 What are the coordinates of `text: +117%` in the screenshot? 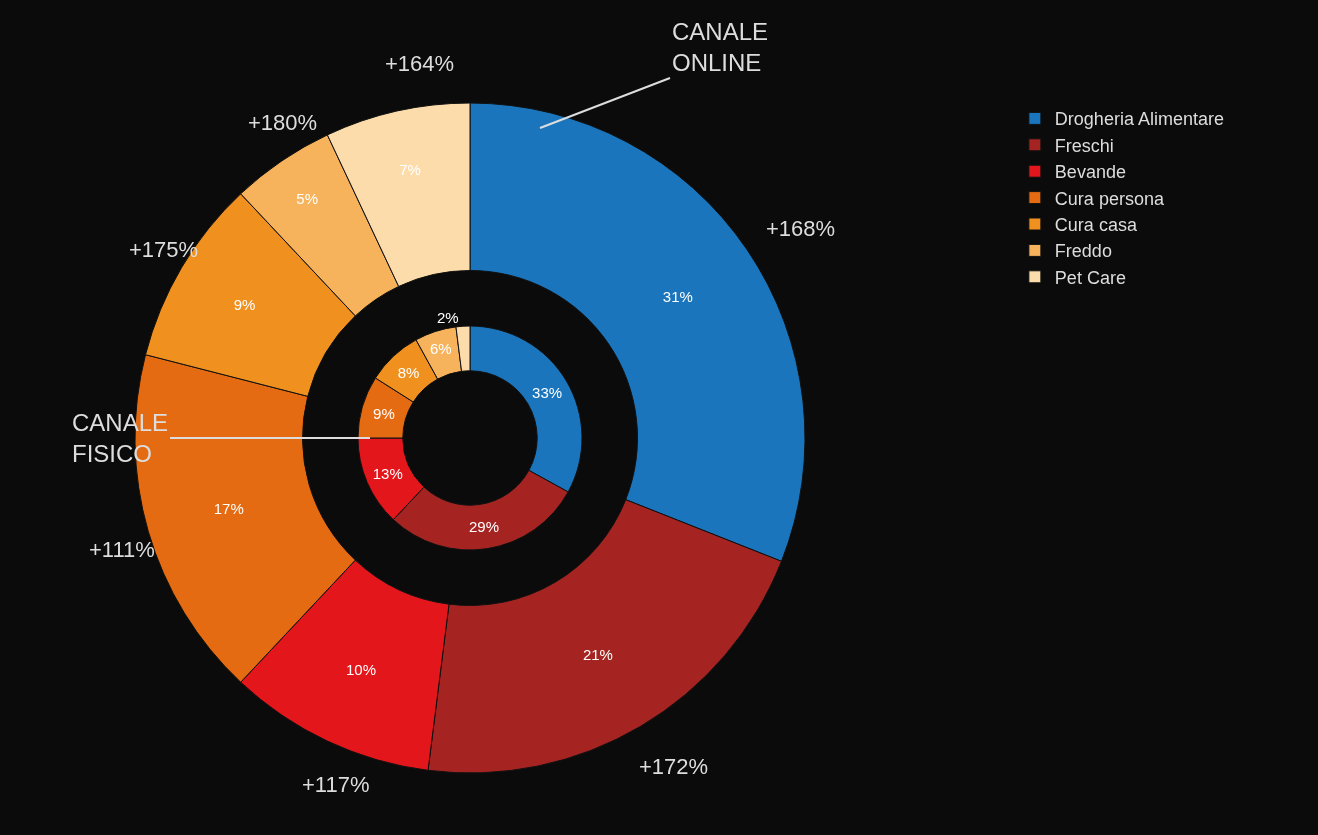 It's located at (336, 784).